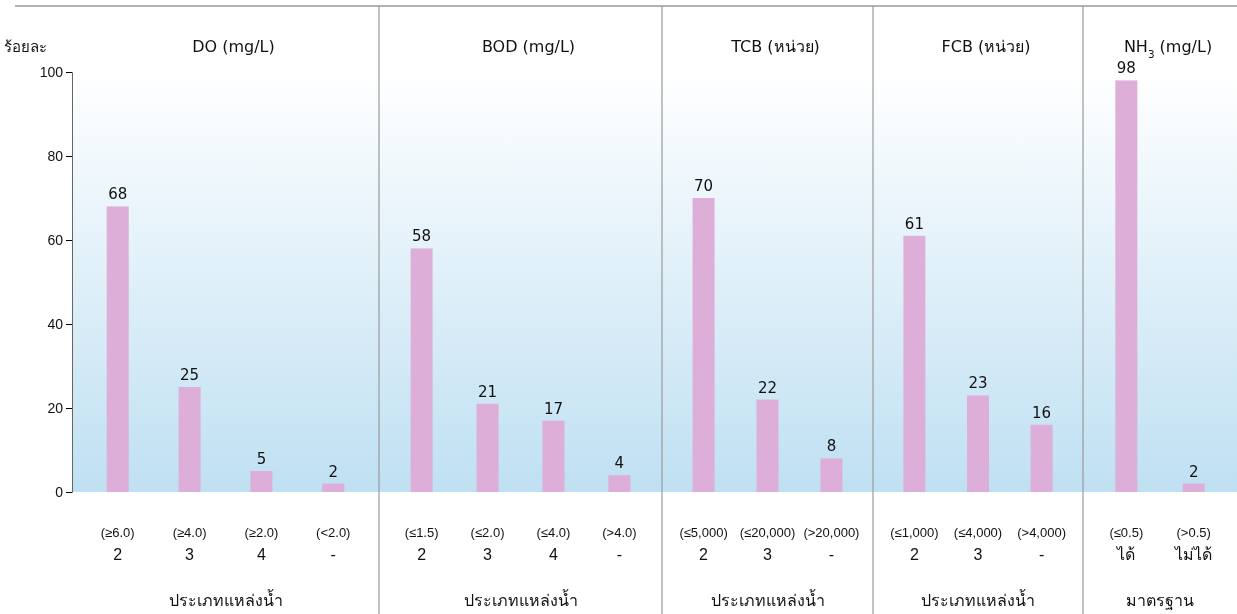 Image resolution: width=1237 pixels, height=614 pixels. What do you see at coordinates (1126, 68) in the screenshot?
I see `data-label: 98` at bounding box center [1126, 68].